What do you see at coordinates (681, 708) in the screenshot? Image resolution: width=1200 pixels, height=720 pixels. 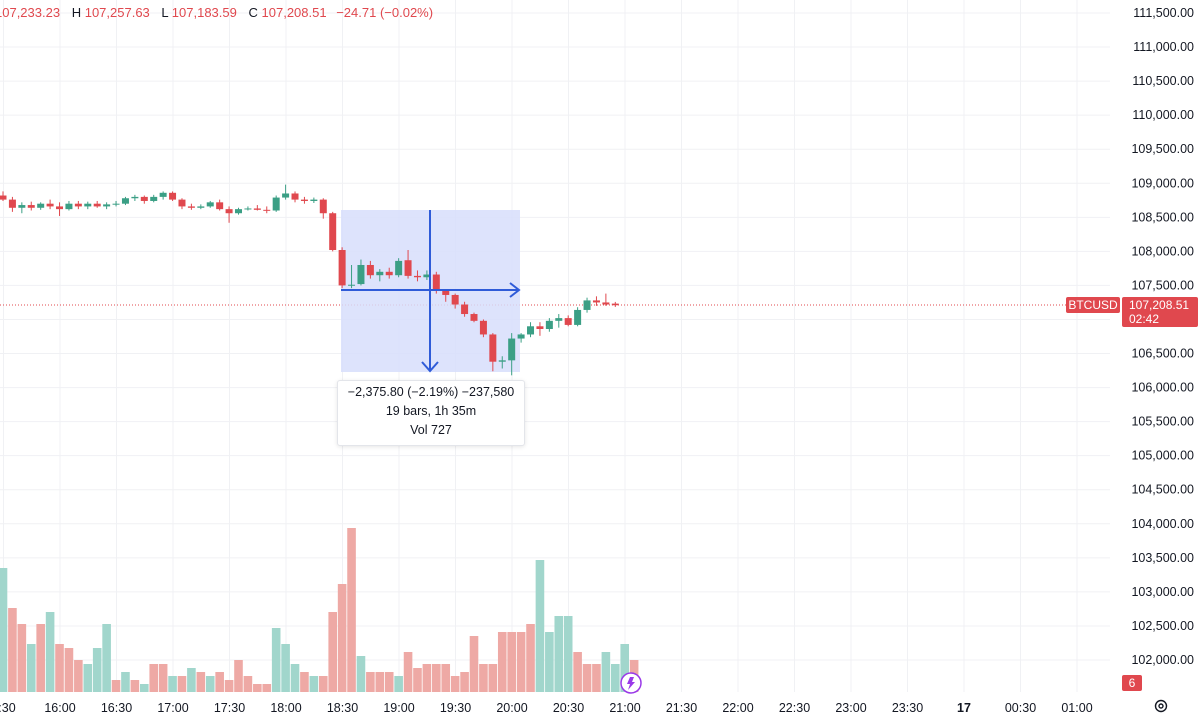 I see `time-tick-label: 21:30` at bounding box center [681, 708].